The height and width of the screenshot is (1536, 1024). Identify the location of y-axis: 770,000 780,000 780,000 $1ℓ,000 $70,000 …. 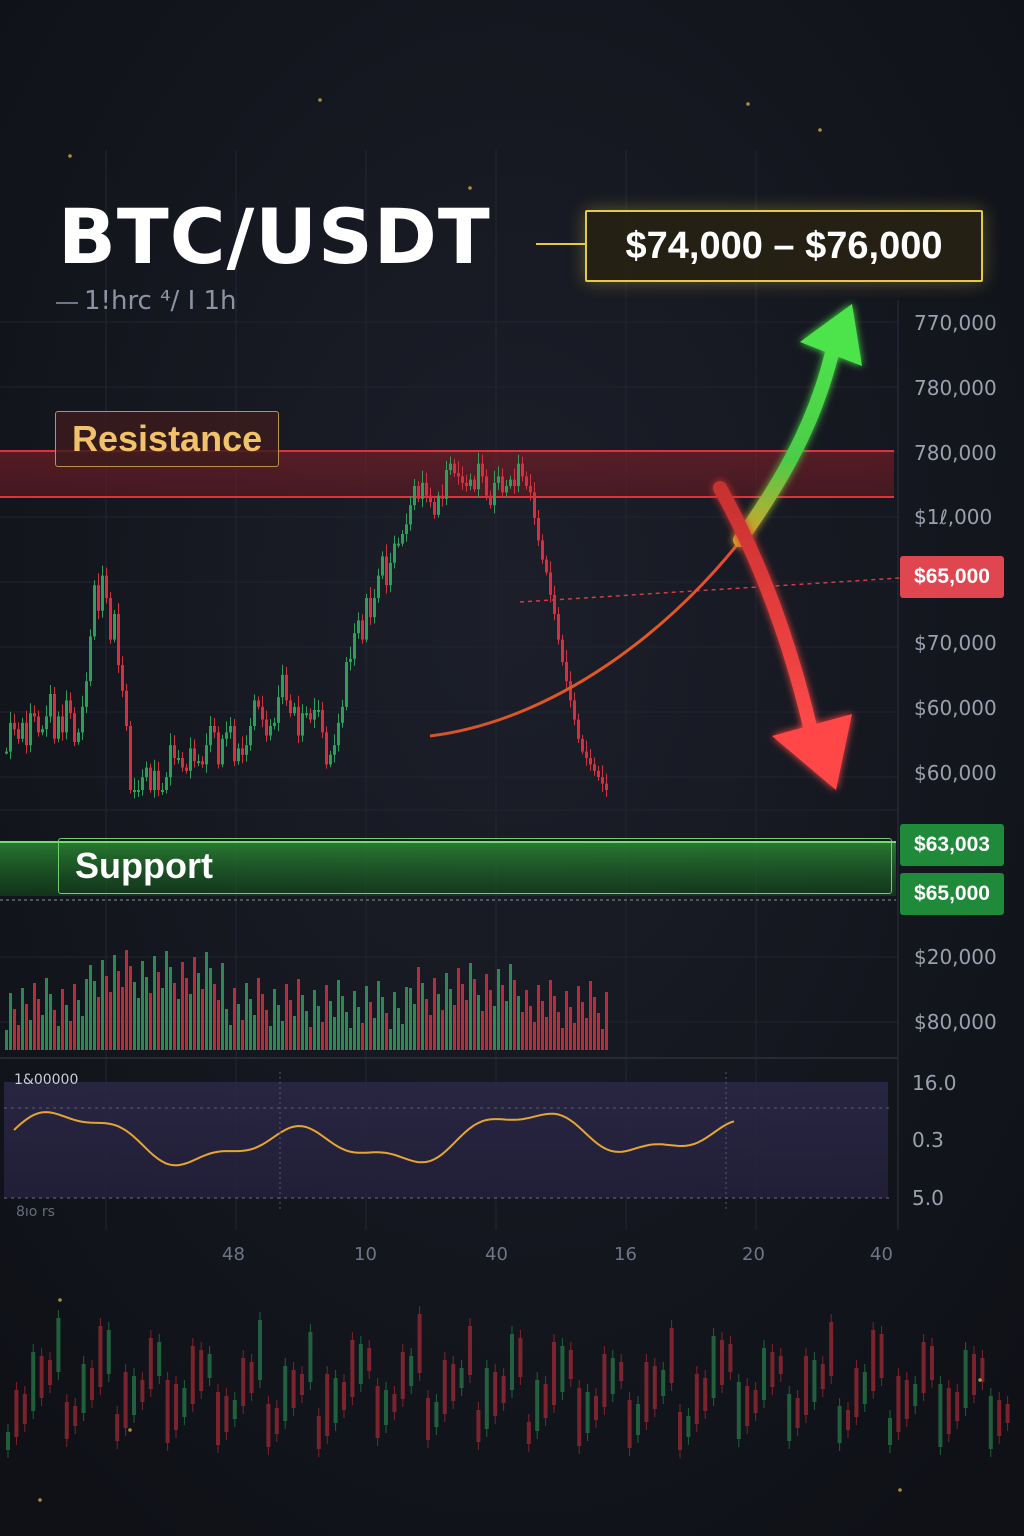
(955, 672).